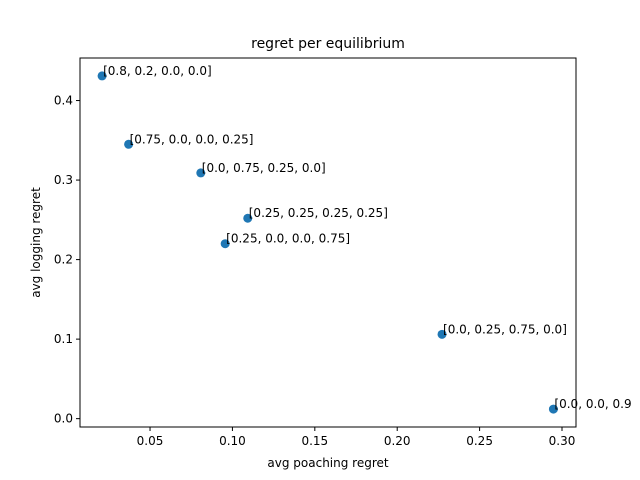  I want to click on data-point-label: [0.0, 0.25, 0.75, 0.0], so click(505, 329).